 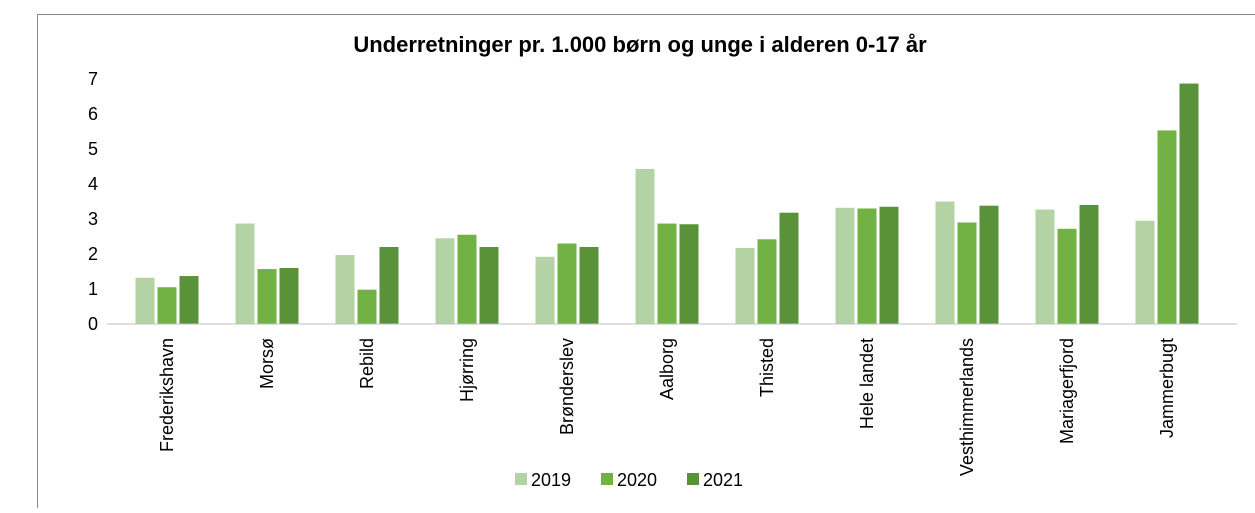 I want to click on x-tick-label: Brønderslev, so click(x=567, y=386).